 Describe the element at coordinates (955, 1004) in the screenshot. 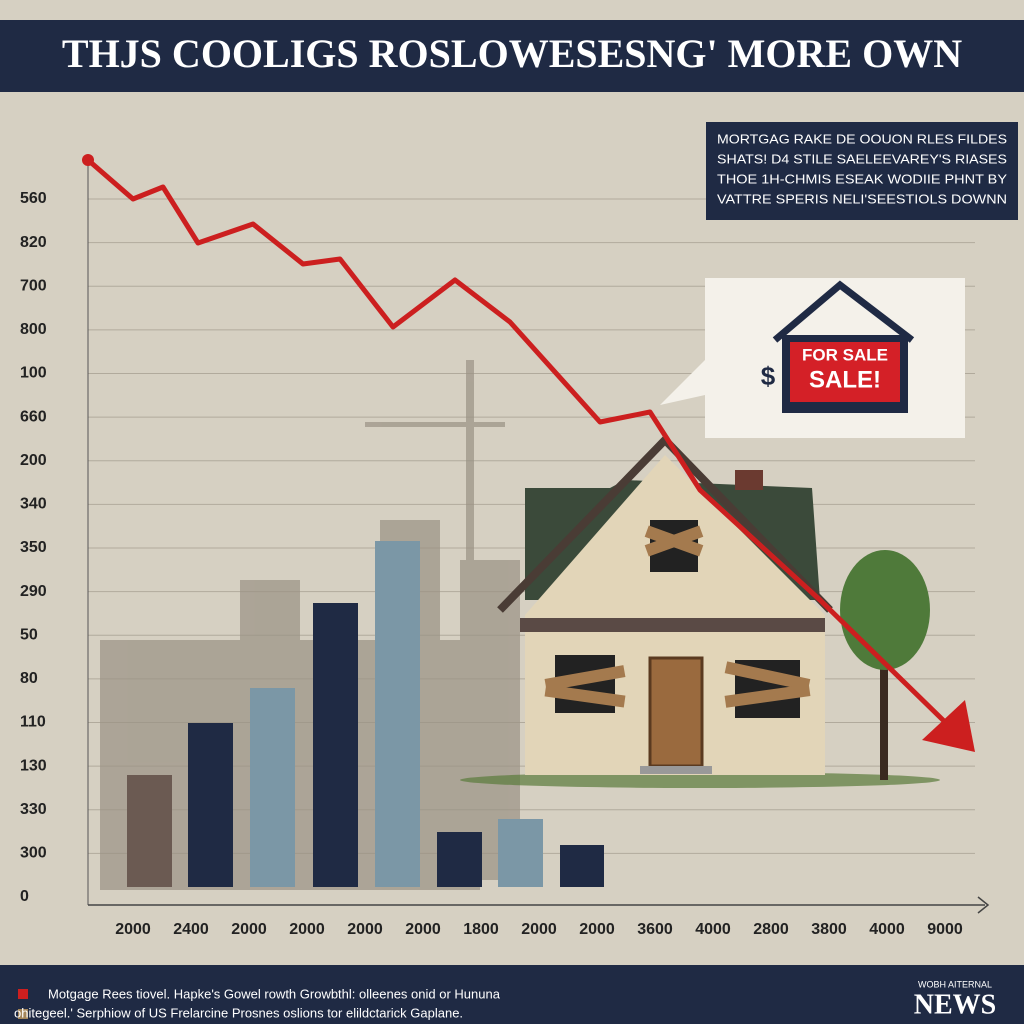

I see `brand: NEWS` at that location.